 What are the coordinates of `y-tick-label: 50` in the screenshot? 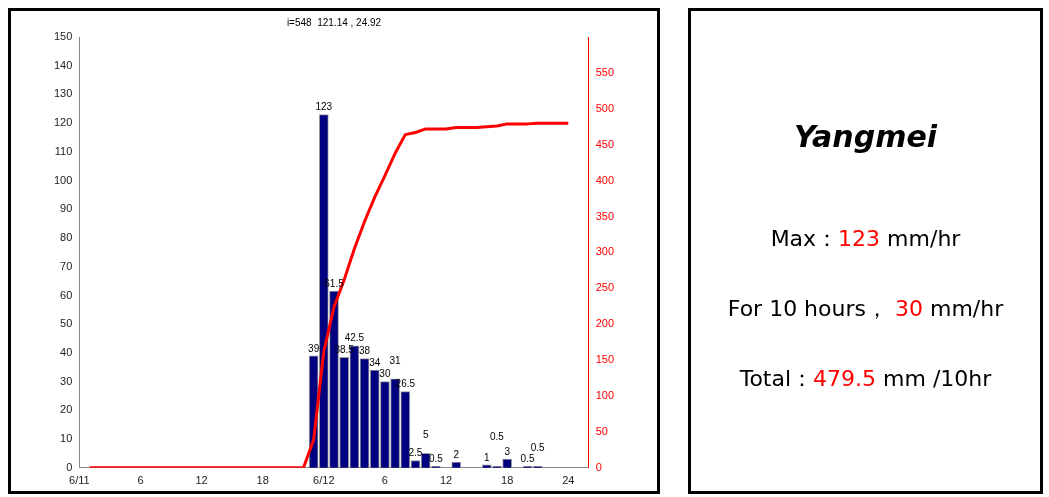 It's located at (66, 323).